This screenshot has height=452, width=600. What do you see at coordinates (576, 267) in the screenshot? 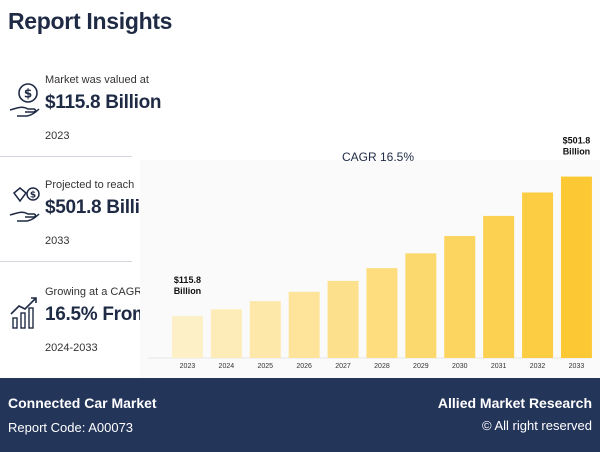
I see `bar-2033` at bounding box center [576, 267].